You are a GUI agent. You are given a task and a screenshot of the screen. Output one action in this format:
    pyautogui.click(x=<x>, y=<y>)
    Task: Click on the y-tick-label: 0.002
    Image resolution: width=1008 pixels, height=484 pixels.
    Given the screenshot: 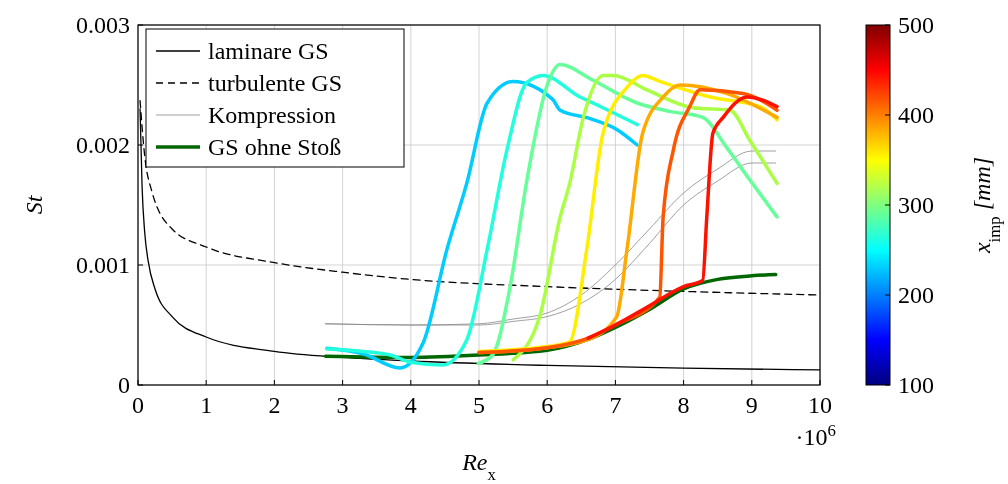 What is the action you would take?
    pyautogui.click(x=103, y=145)
    